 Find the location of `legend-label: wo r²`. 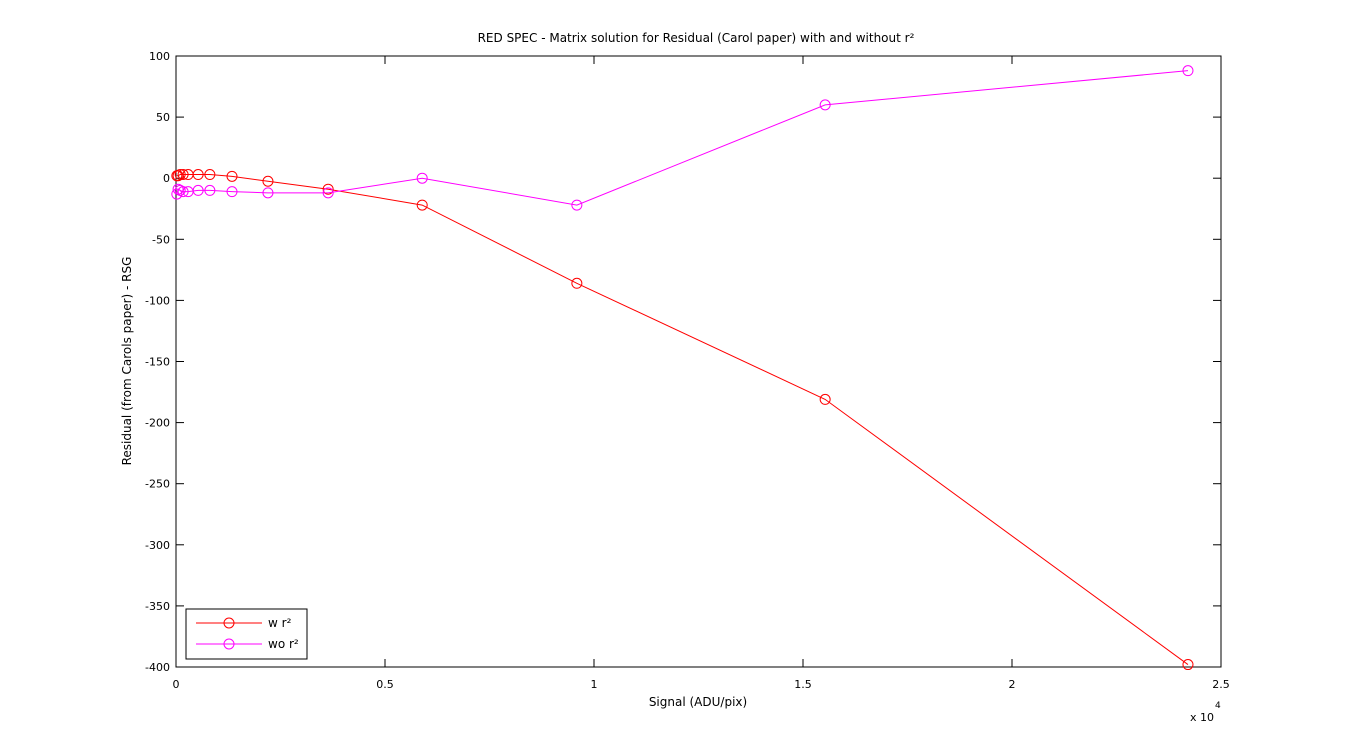

legend-label: wo r² is located at coordinates (283, 644).